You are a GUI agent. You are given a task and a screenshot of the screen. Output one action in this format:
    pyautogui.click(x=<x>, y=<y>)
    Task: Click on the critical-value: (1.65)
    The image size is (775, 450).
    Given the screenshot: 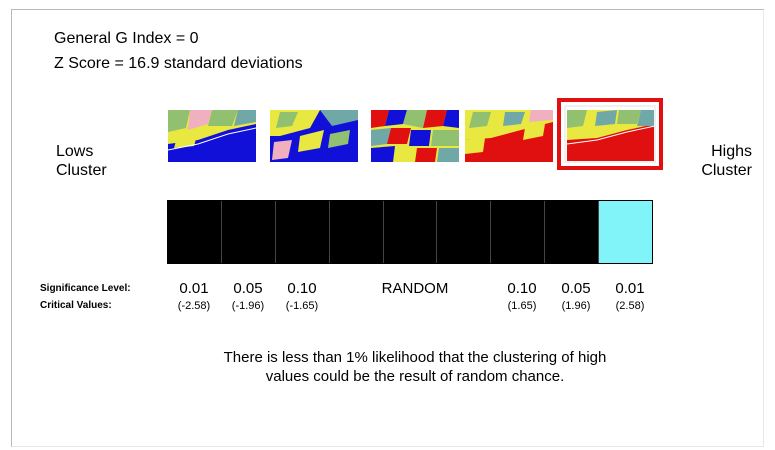 What is the action you would take?
    pyautogui.click(x=522, y=306)
    